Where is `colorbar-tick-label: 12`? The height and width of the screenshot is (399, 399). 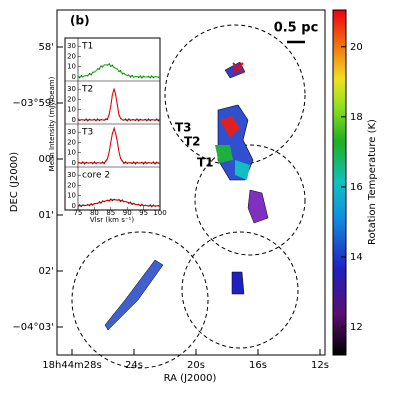
colorbar-tick-label: 12 is located at coordinates (356, 327).